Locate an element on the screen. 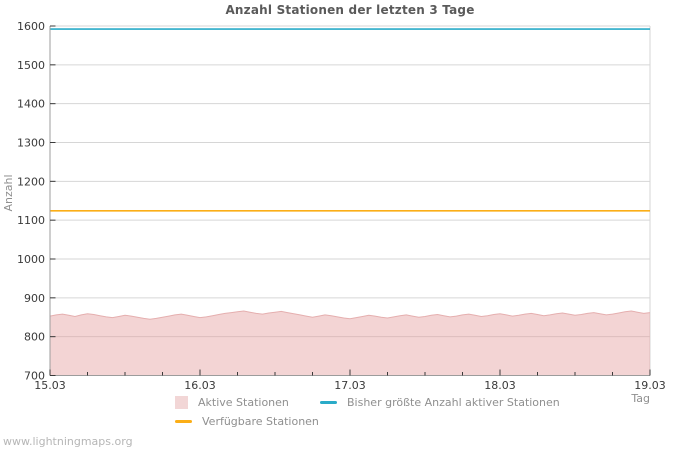  watermark-text: www.lightningmaps.org is located at coordinates (68, 441).